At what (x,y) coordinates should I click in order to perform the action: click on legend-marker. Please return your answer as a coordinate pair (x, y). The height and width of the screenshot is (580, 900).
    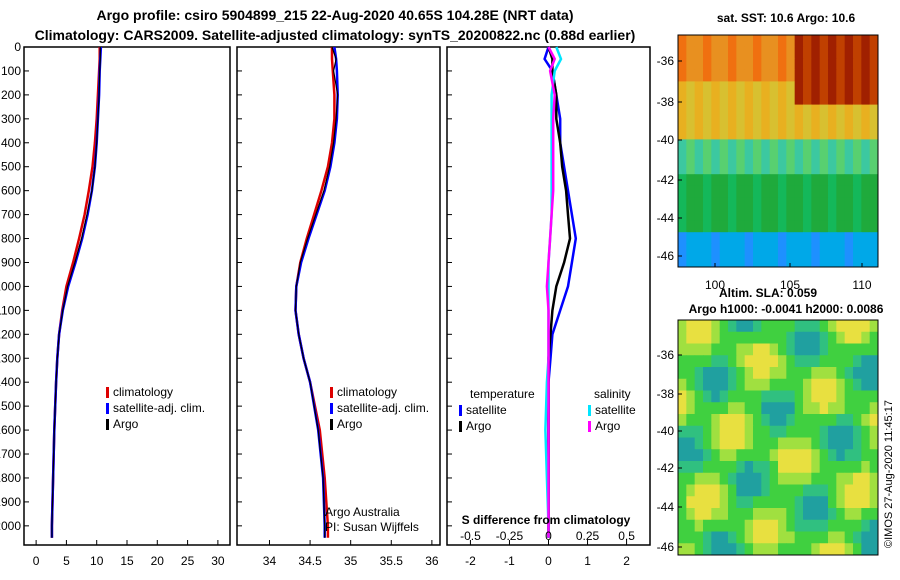
    Looking at the image, I should click on (589, 410).